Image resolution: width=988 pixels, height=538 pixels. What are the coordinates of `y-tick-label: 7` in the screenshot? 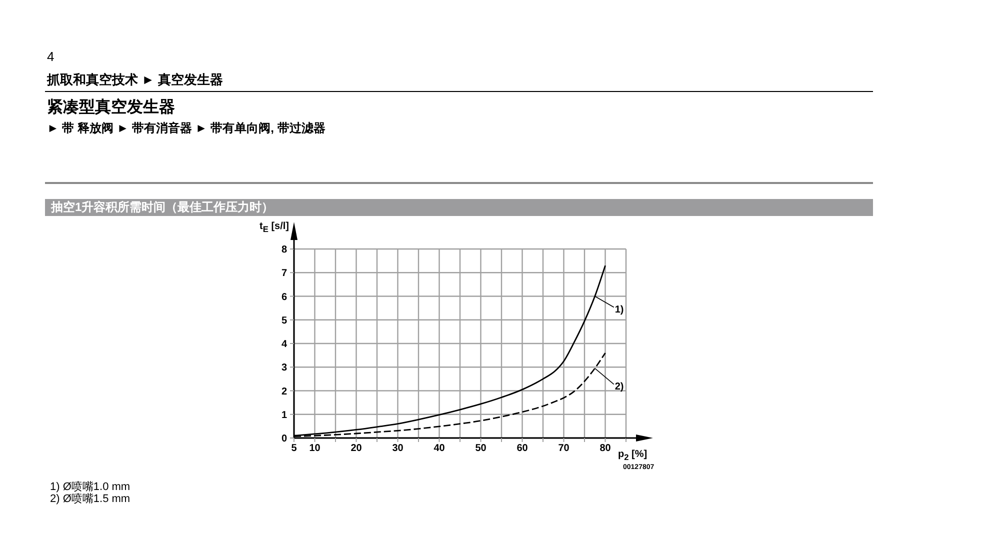 It's located at (284, 274).